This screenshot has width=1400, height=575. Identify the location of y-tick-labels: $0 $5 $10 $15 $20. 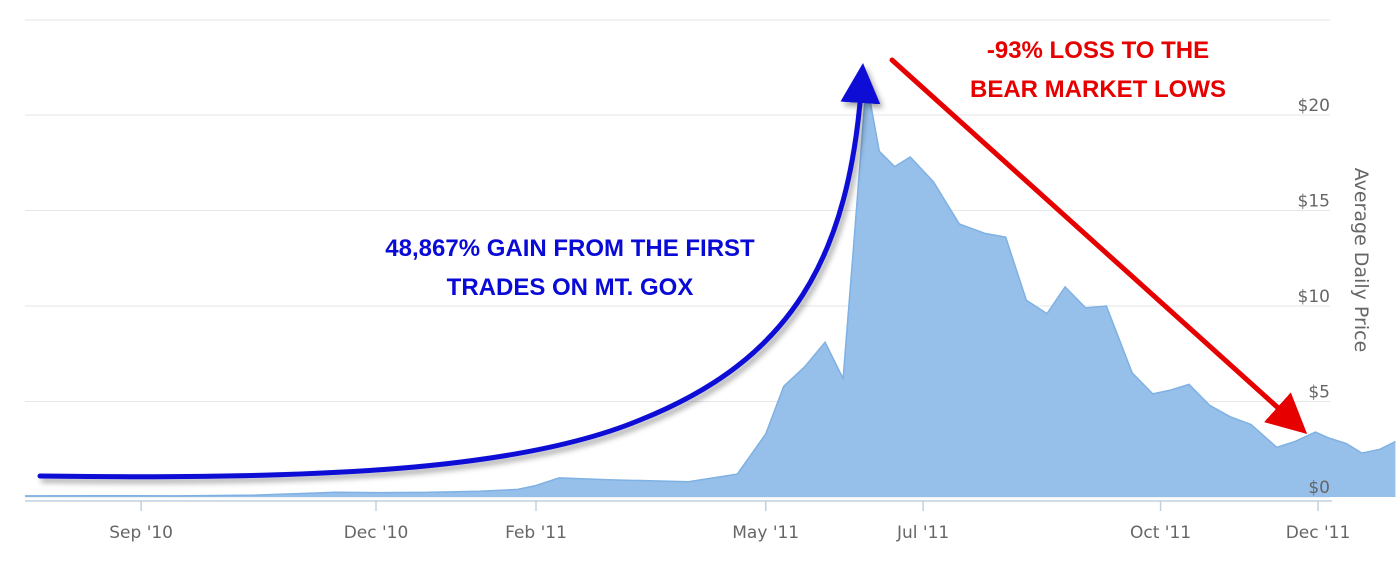
(1314, 297).